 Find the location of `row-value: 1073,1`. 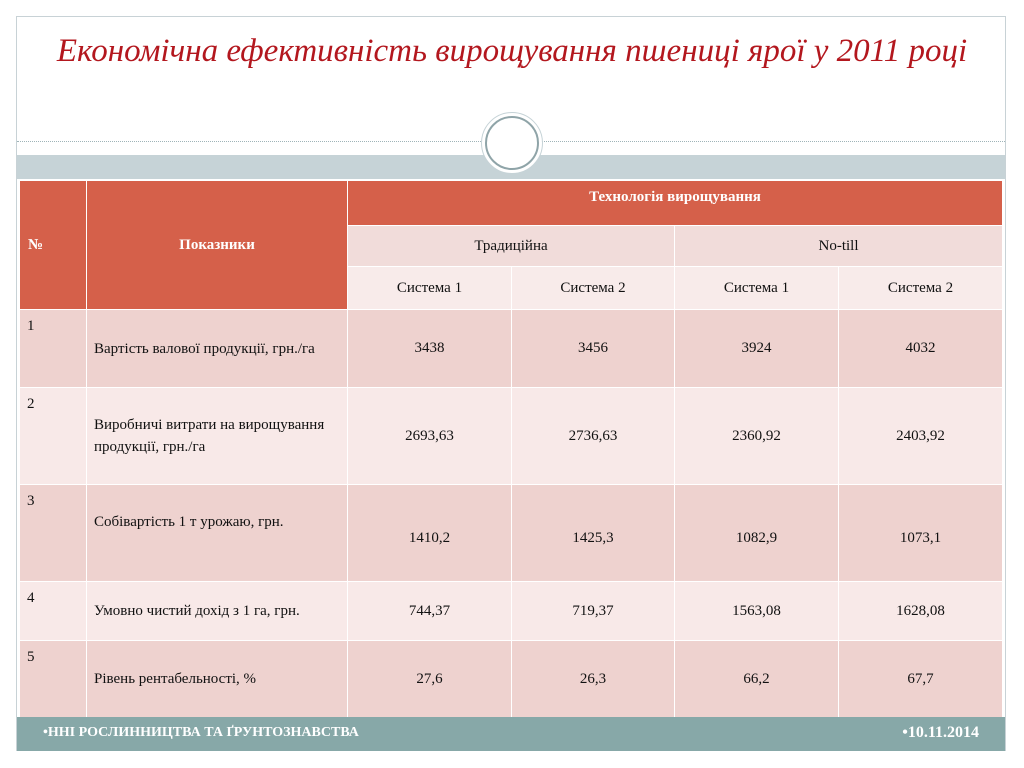

row-value: 1073,1 is located at coordinates (920, 533).